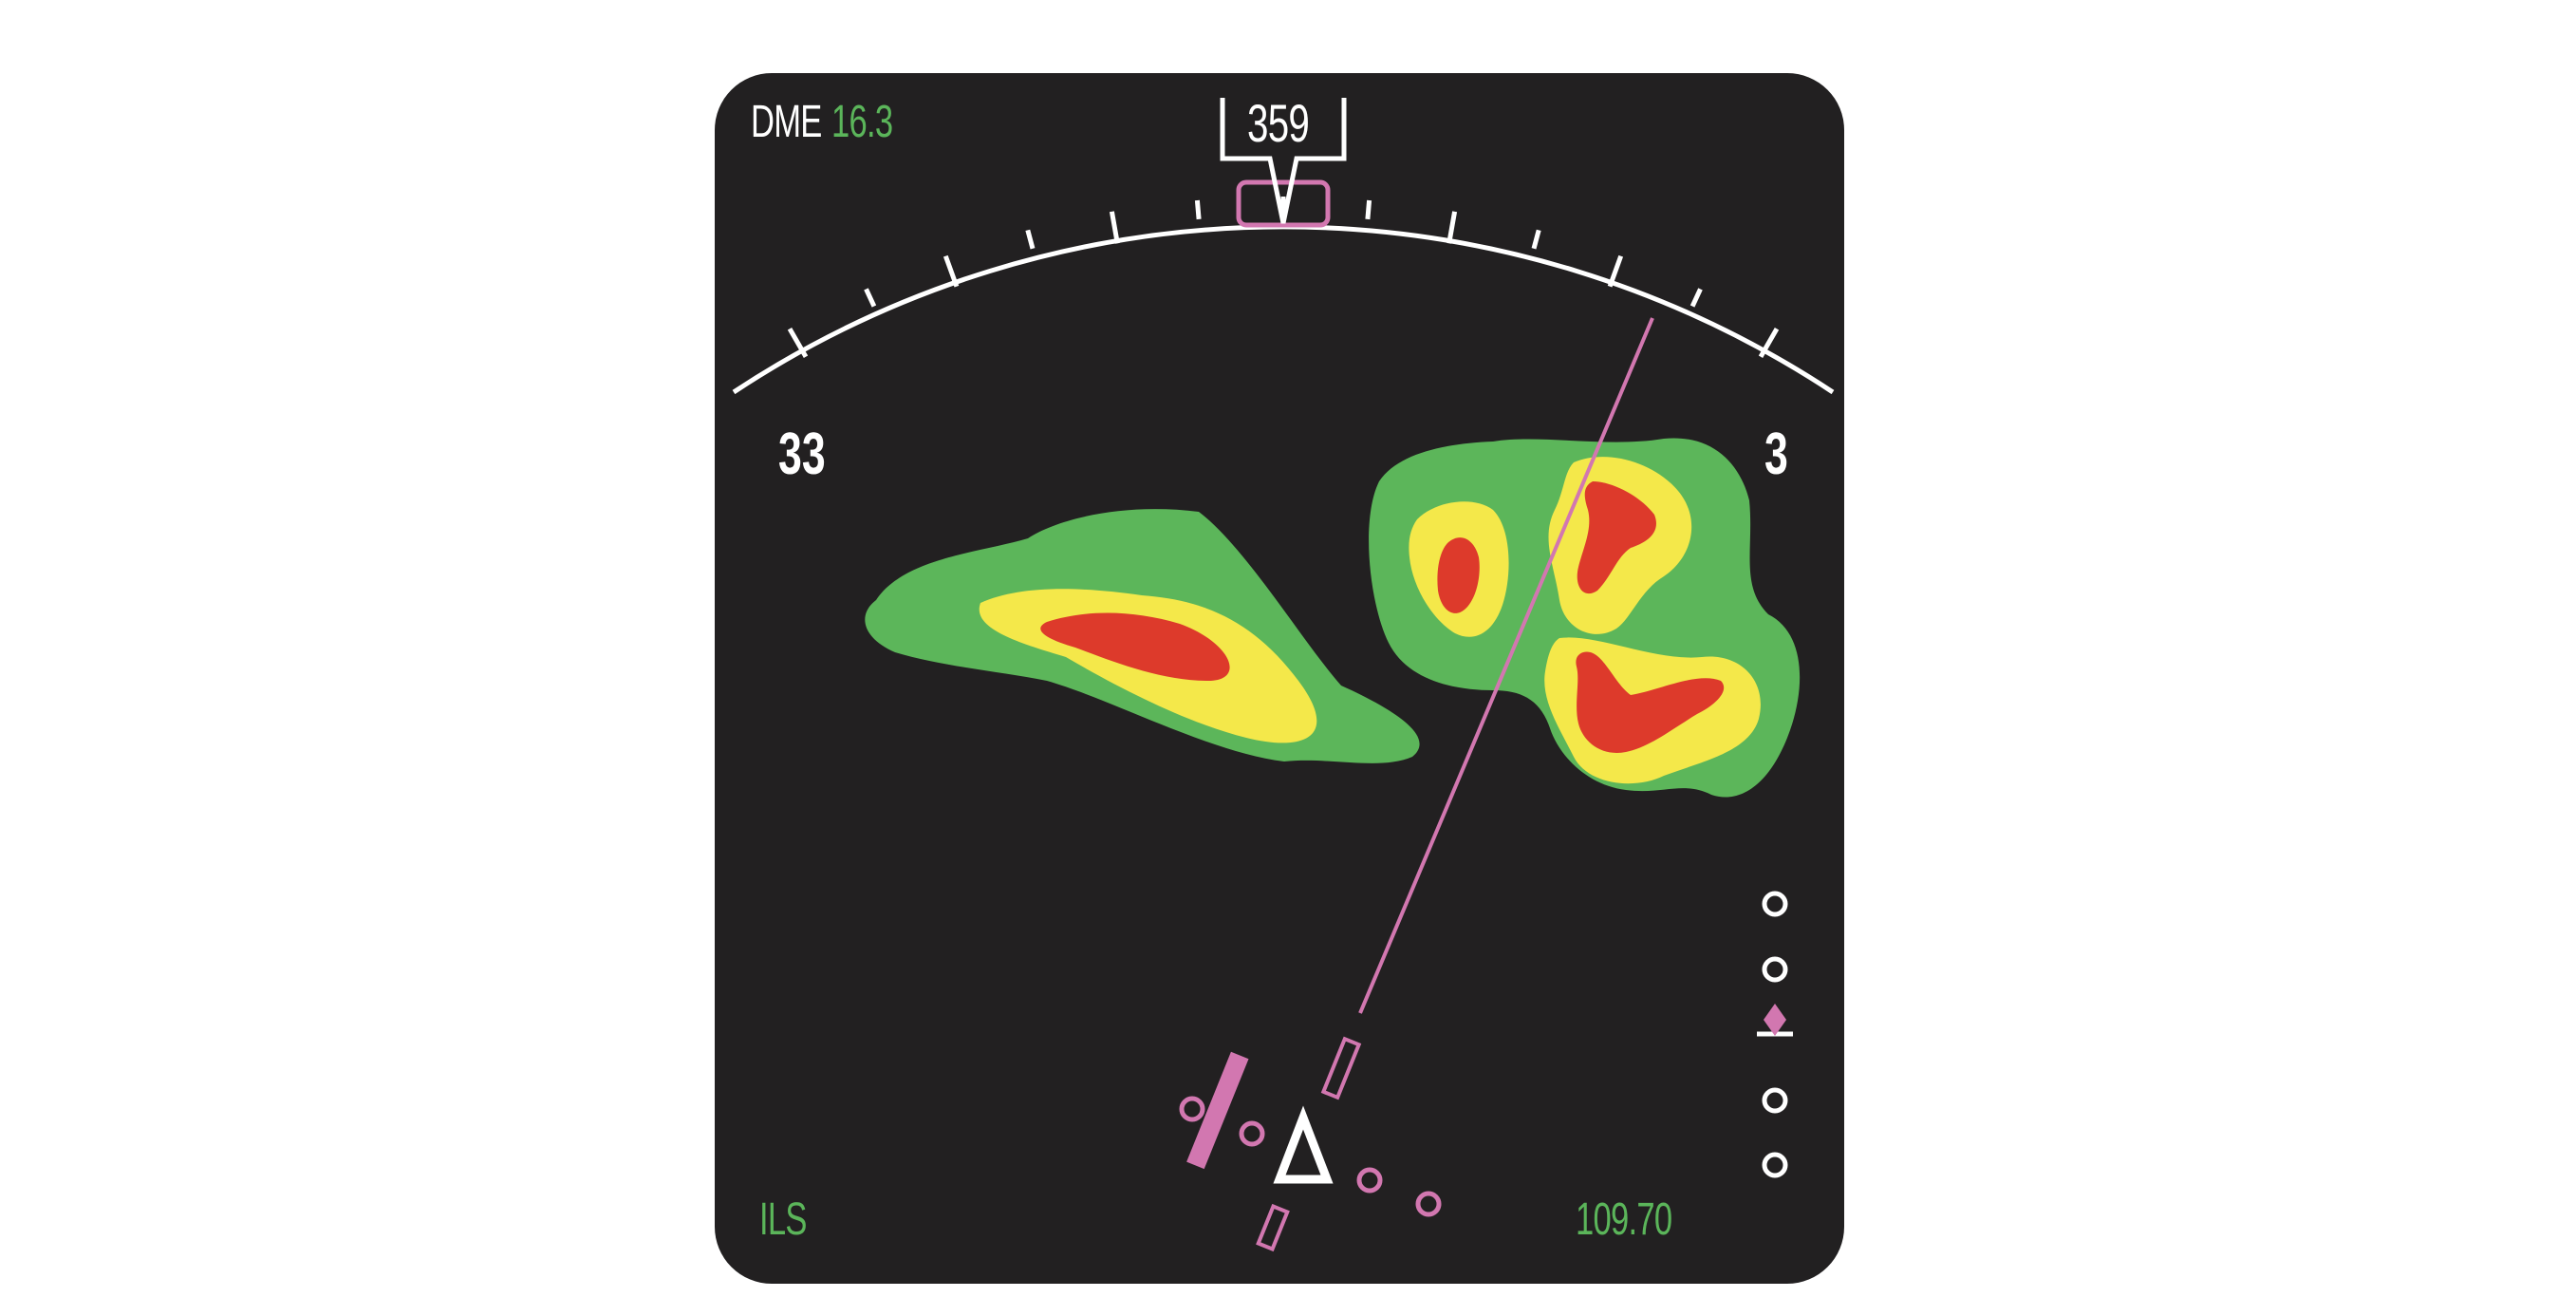 The width and height of the screenshot is (2576, 1316). I want to click on glideslope-scale, so click(1775, 1034).